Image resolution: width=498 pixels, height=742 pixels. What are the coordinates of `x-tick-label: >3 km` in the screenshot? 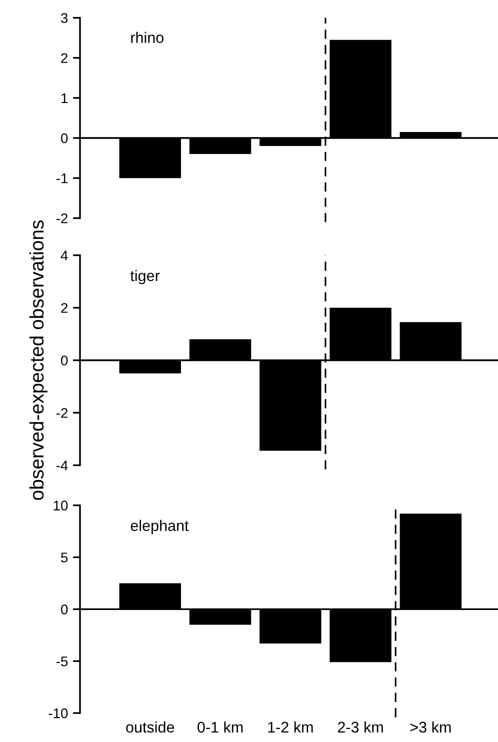 It's located at (430, 727).